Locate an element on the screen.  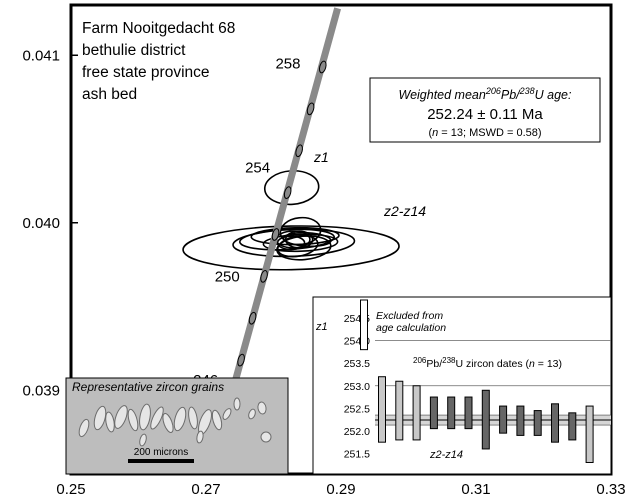
sample-label-line-1: Farm Nooitgedacht 68 is located at coordinates (158, 28).